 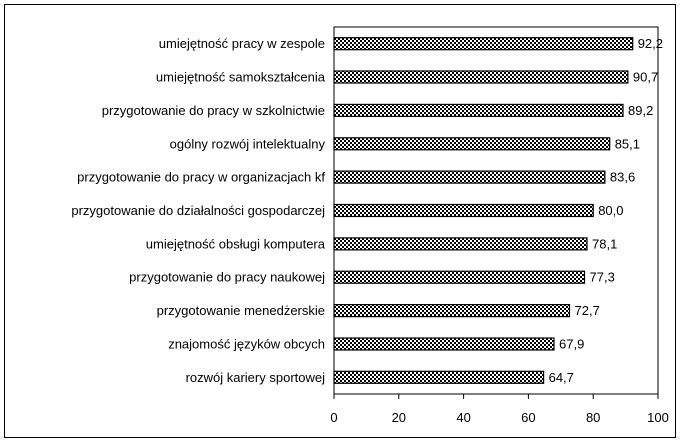 I want to click on x-axis: 0 20 40 60 80 100, so click(x=499, y=409).